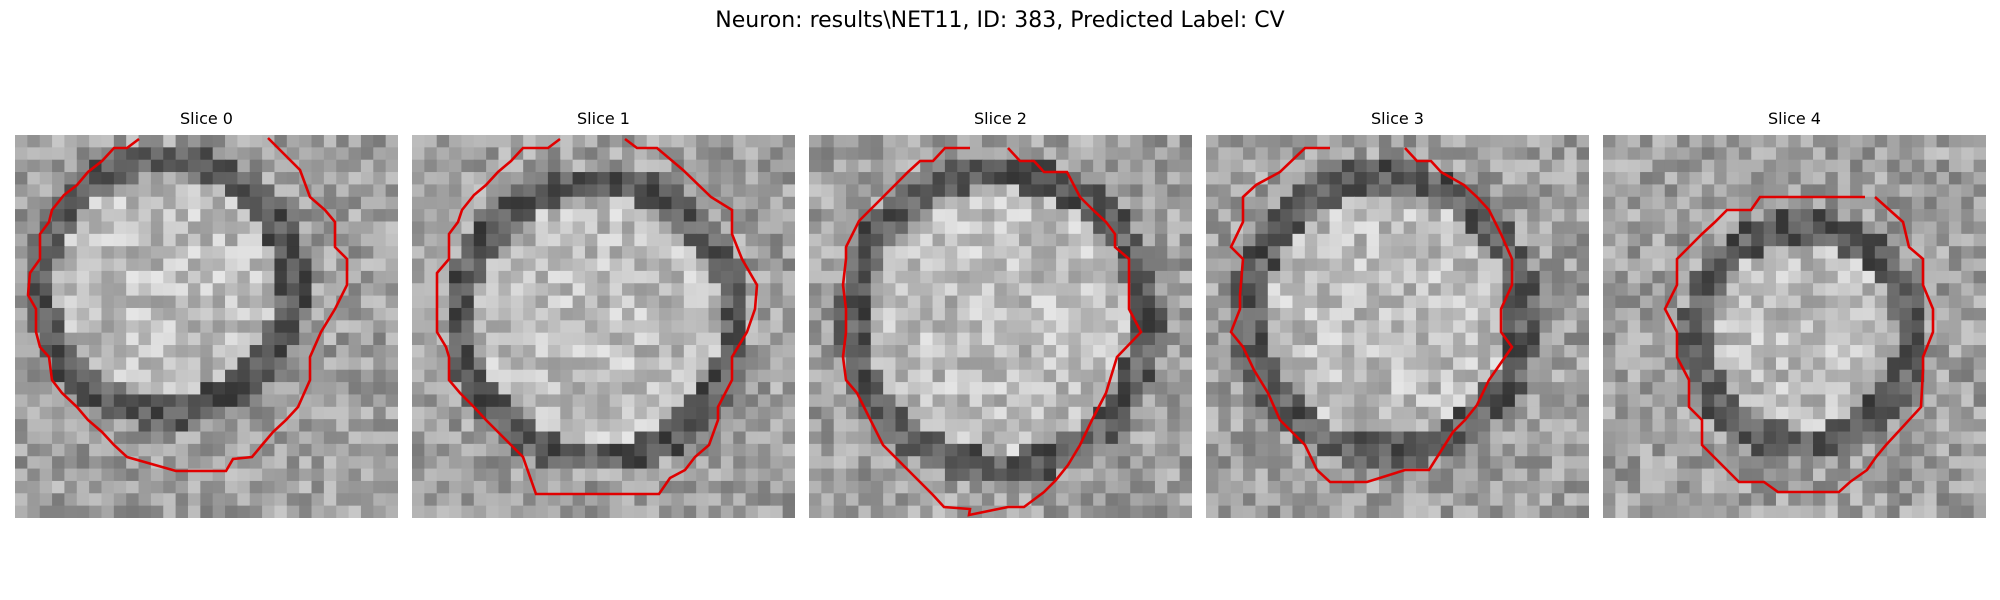  What do you see at coordinates (1397, 118) in the screenshot?
I see `slice-title: Slice 3` at bounding box center [1397, 118].